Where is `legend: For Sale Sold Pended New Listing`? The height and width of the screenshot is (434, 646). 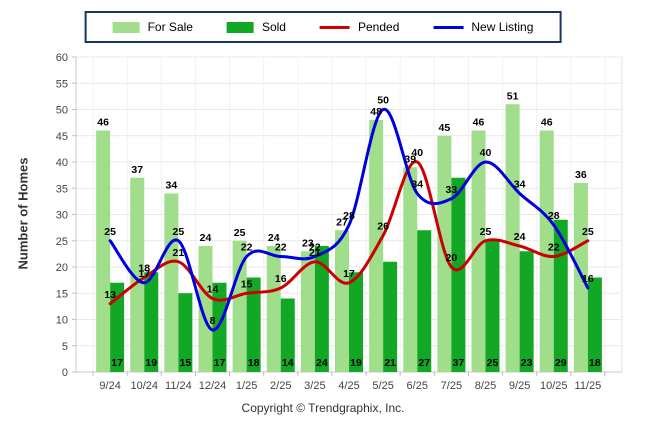 legend: For Sale Sold Pended New Listing is located at coordinates (323, 27).